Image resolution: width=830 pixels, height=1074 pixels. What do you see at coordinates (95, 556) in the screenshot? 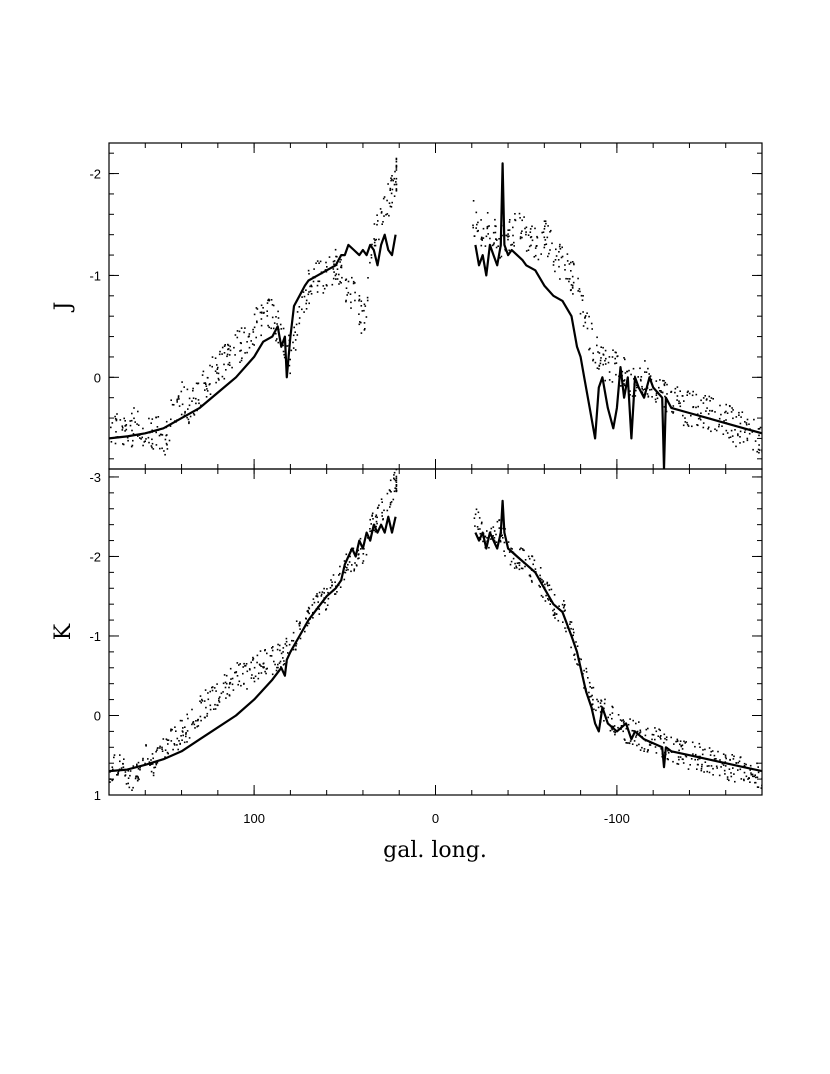
I see `y-tick-label: -2` at bounding box center [95, 556].